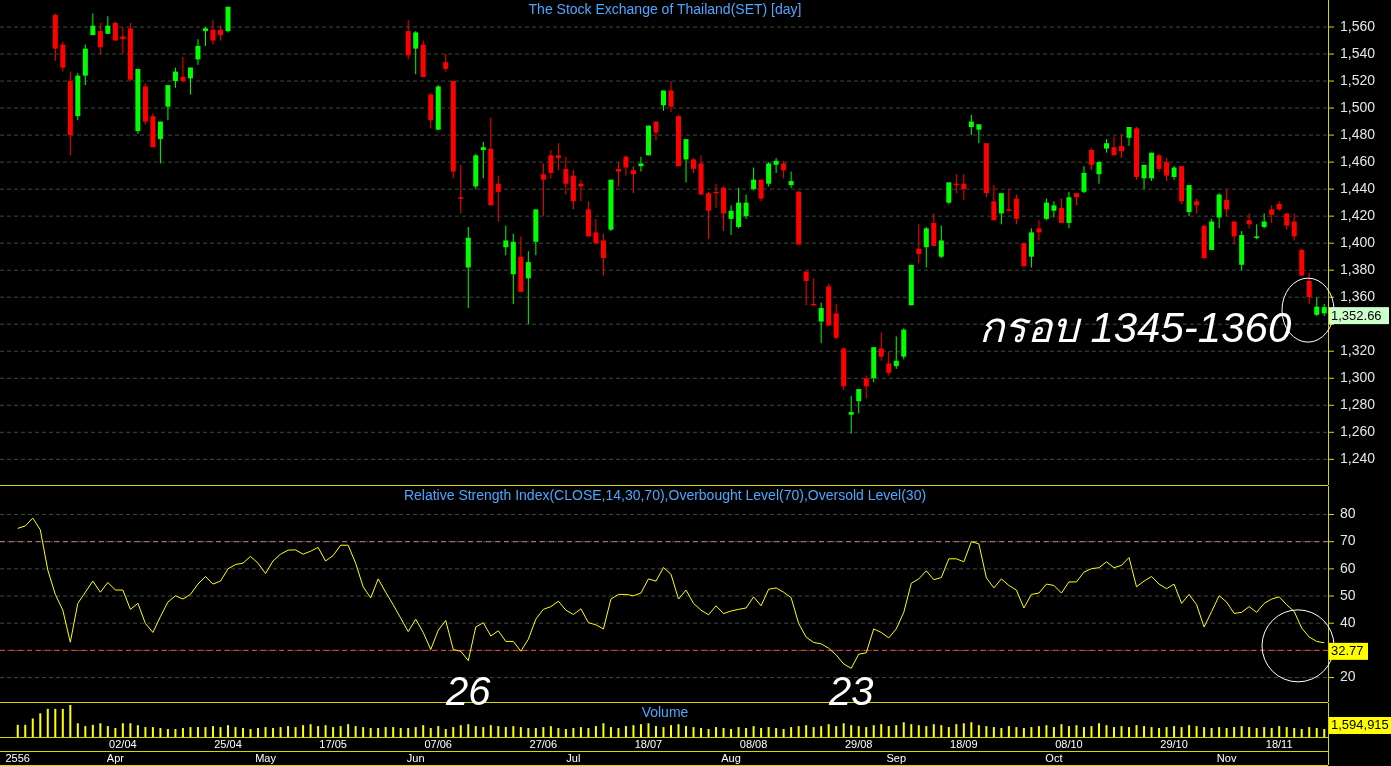  I want to click on annotation: 26, so click(468, 690).